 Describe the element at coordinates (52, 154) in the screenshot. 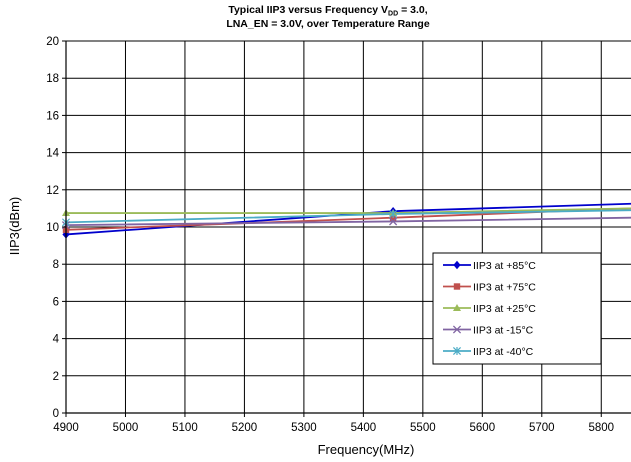

I see `y-tick-label: 14` at that location.